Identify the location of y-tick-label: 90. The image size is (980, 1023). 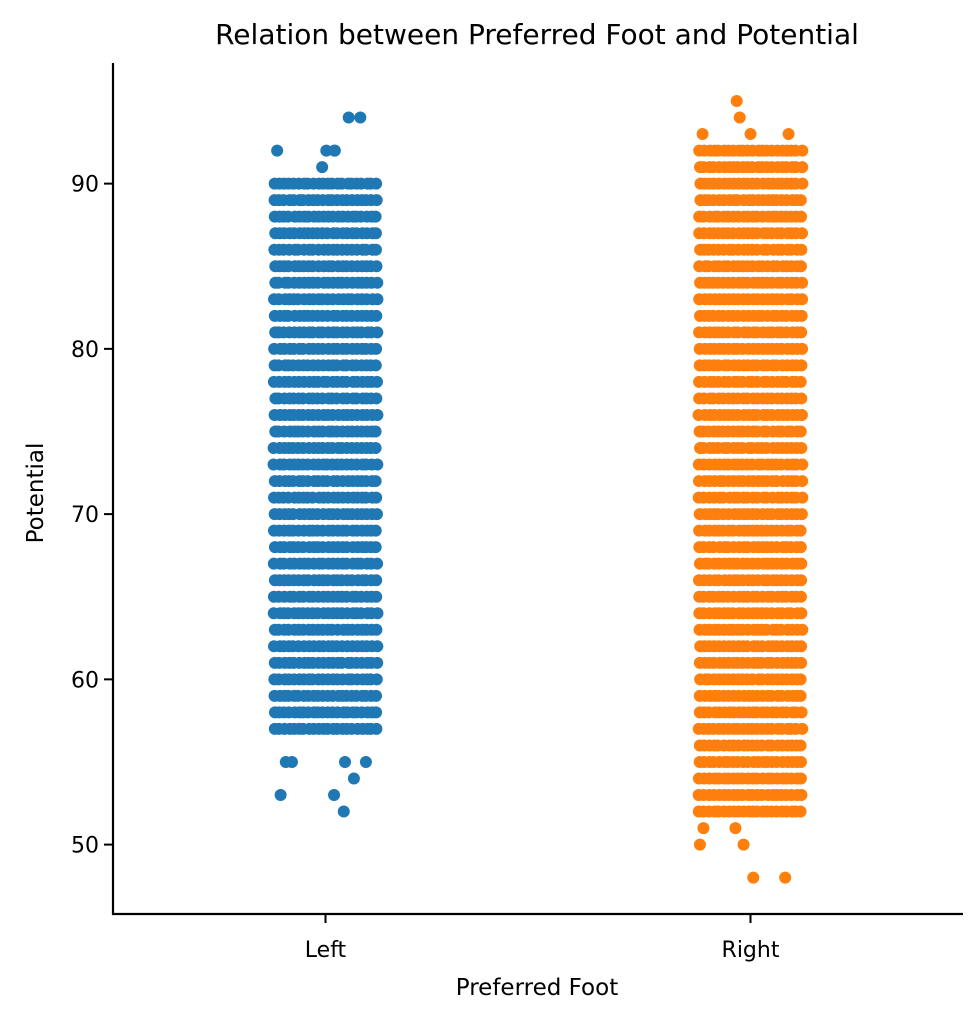
(85, 185).